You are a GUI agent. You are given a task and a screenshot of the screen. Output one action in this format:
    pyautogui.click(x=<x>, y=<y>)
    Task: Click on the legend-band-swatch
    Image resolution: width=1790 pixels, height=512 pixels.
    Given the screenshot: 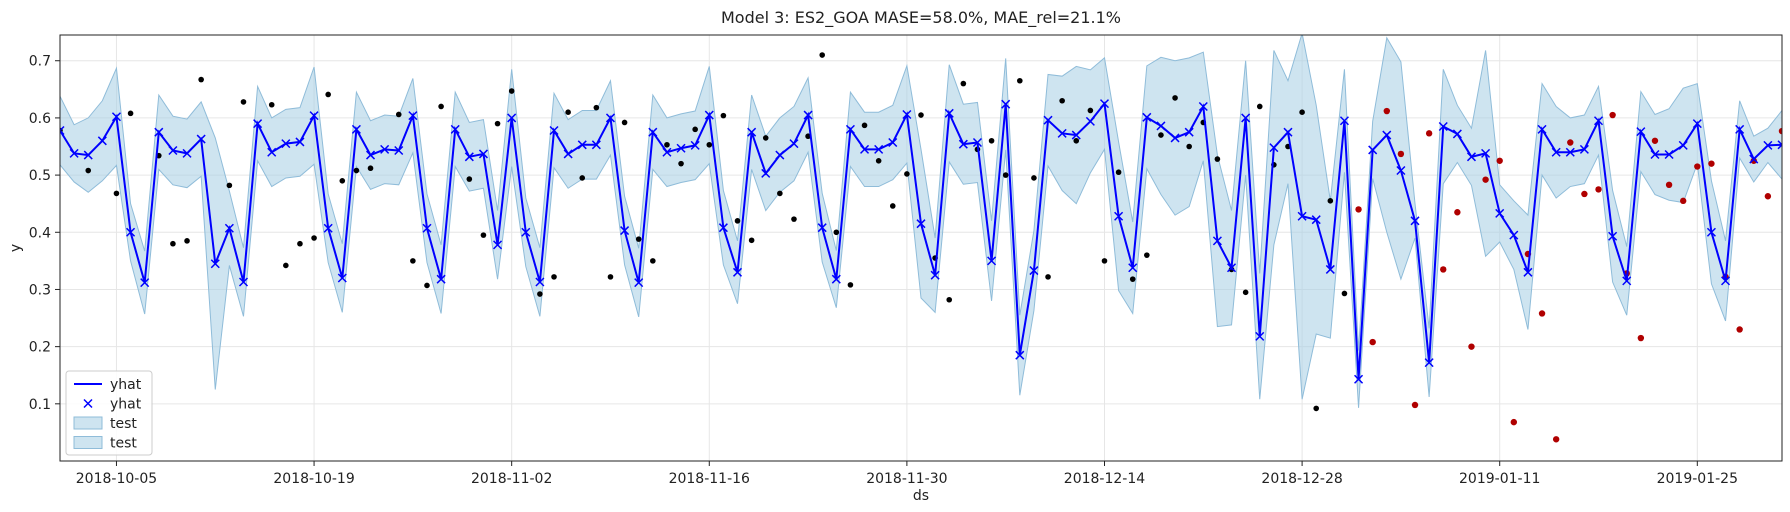 What is the action you would take?
    pyautogui.click(x=88, y=423)
    